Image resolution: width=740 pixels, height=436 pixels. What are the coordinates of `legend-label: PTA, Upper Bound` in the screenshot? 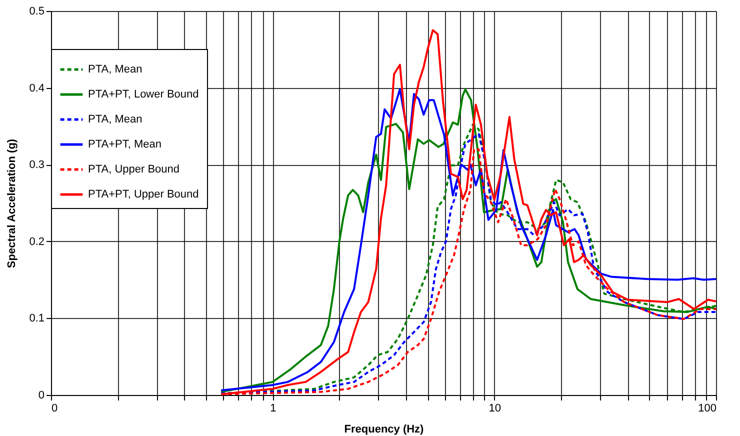 It's located at (134, 170).